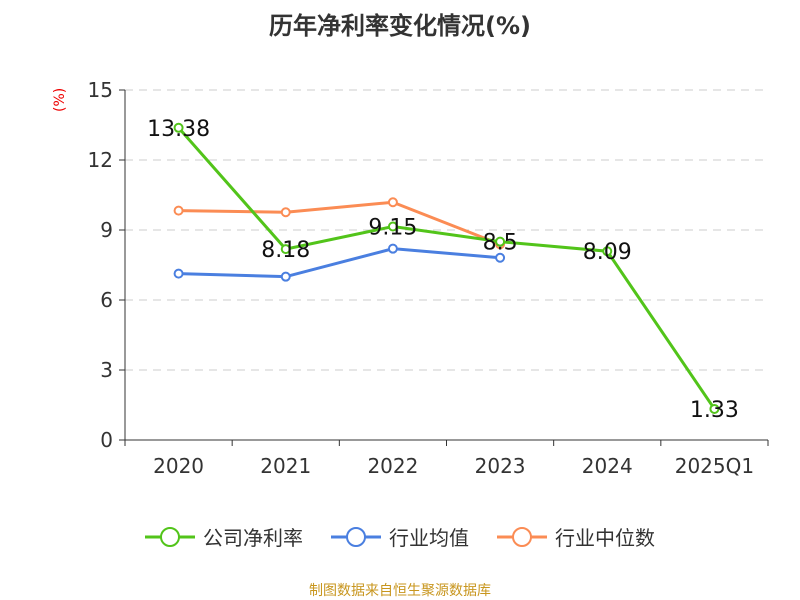 The image size is (800, 600). What do you see at coordinates (400, 26) in the screenshot?
I see `chart-title: 历年净利率变化情况(%)` at bounding box center [400, 26].